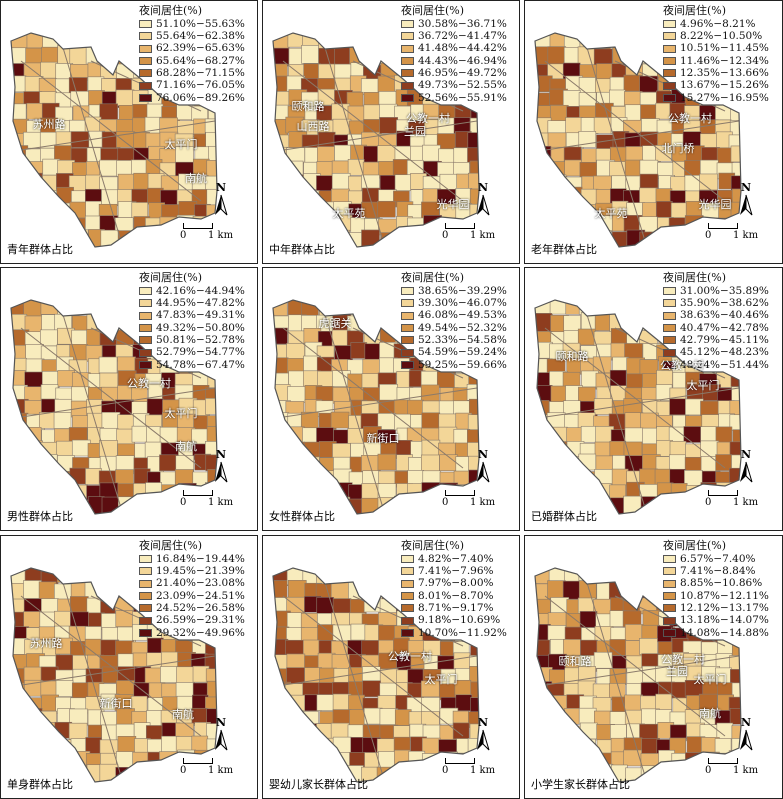 This screenshot has width=783, height=799. Describe the element at coordinates (454, 73) in the screenshot. I see `legend-item: 46.95%−49.72%` at that location.